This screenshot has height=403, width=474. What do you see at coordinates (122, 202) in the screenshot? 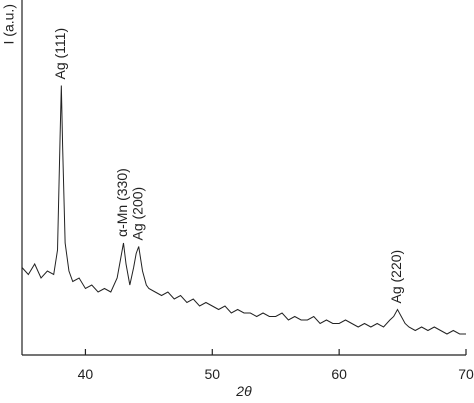
I see `peak-annotation: α-Mn (330)` at bounding box center [122, 202].